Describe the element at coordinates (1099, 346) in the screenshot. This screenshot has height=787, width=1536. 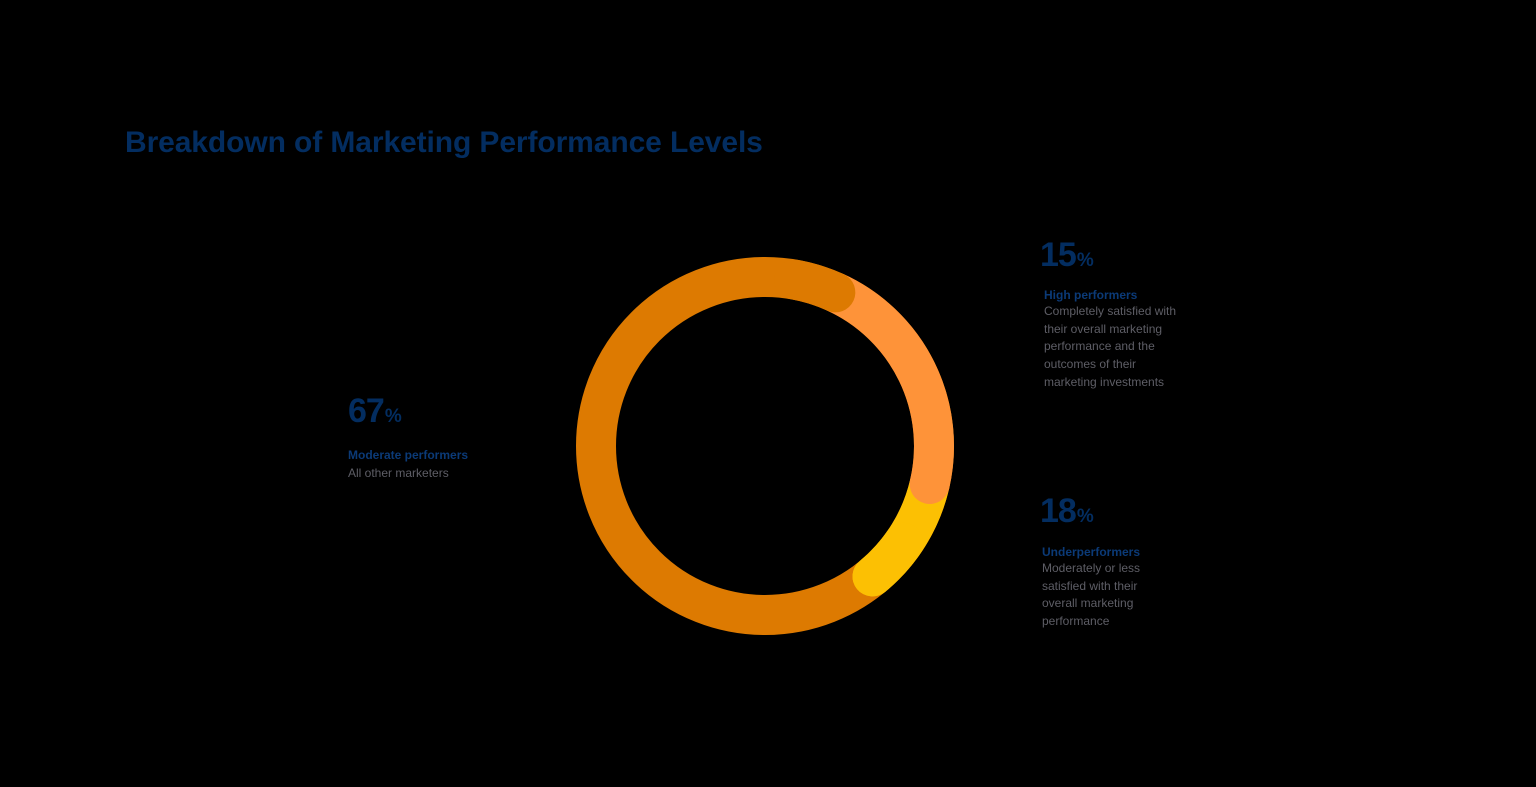
I see `high-description-line: performance and the` at that location.